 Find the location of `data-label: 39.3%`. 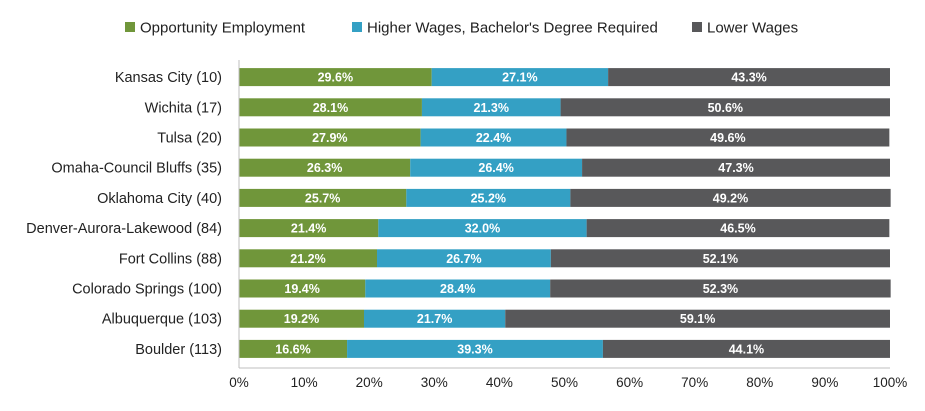

data-label: 39.3% is located at coordinates (474, 349).